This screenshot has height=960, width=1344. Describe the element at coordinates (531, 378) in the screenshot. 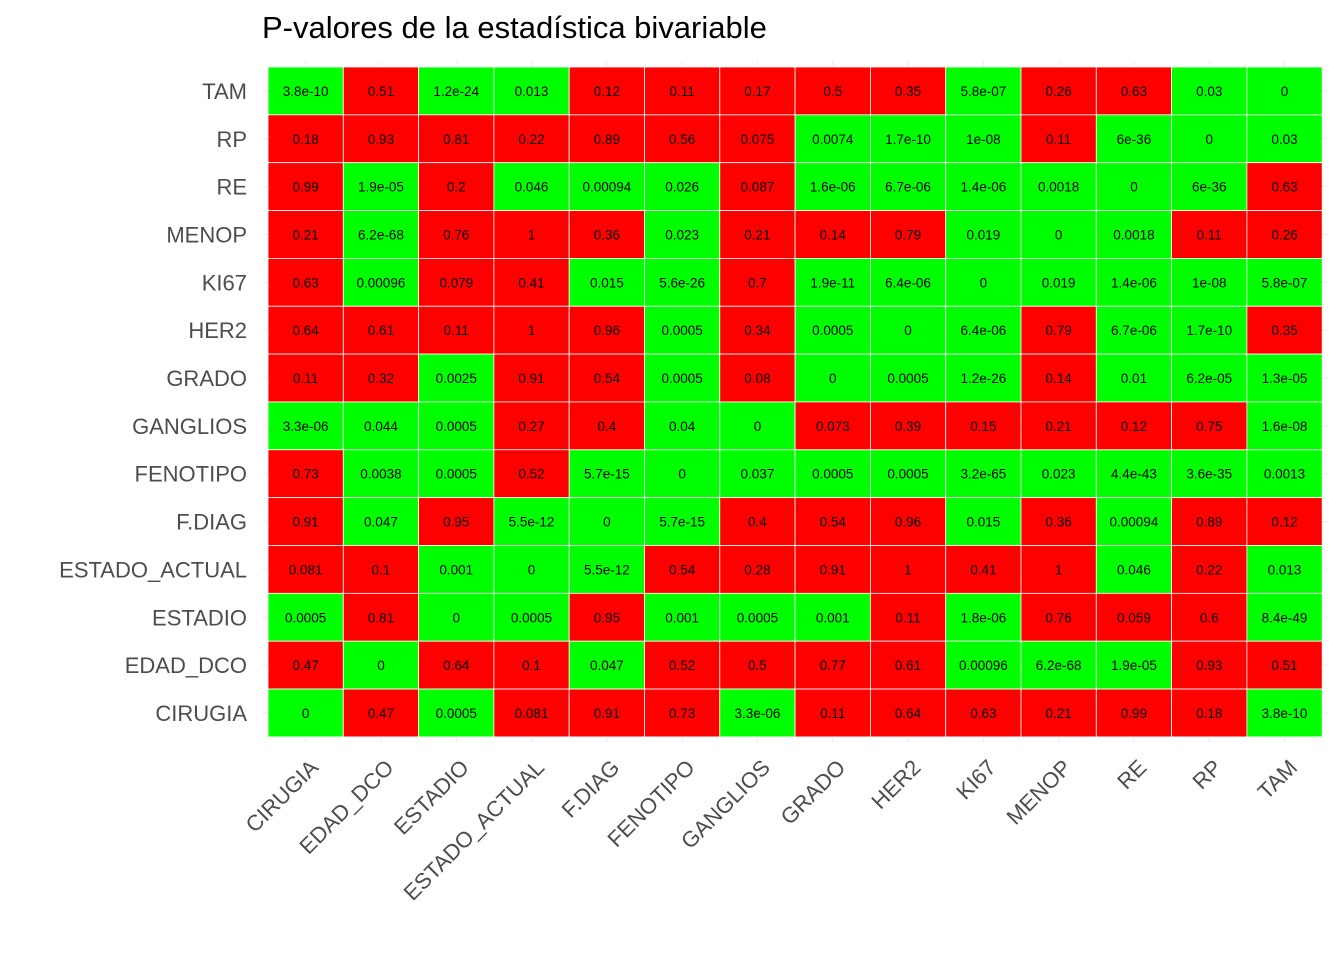

I see `cell-value-label: 0.91` at that location.